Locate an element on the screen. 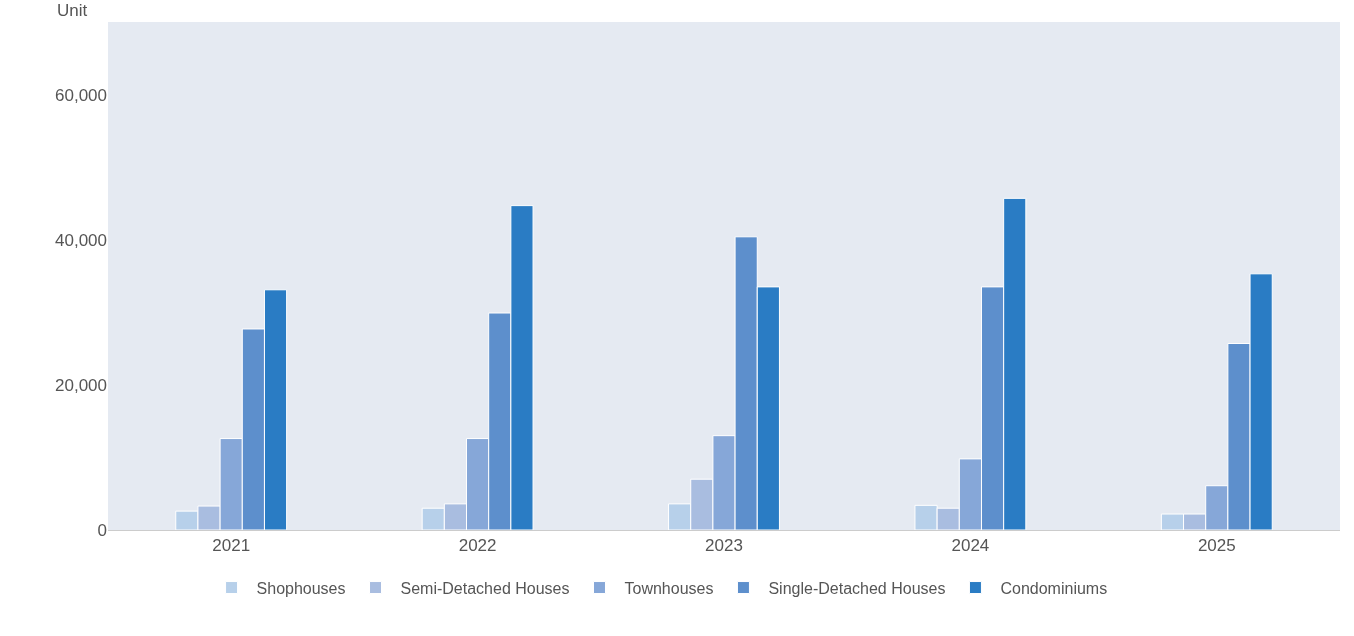 This screenshot has width=1354, height=636. x-tick-label: 2025 is located at coordinates (1216, 546).